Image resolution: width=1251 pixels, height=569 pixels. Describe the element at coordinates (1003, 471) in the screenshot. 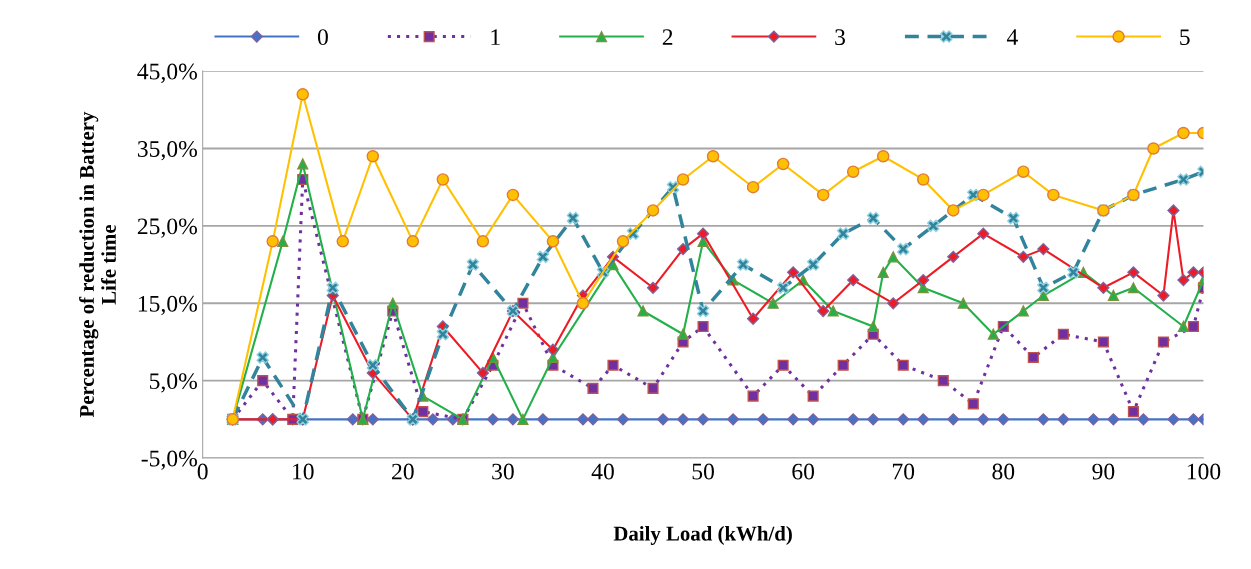

I see `x-tick-label: 80` at that location.